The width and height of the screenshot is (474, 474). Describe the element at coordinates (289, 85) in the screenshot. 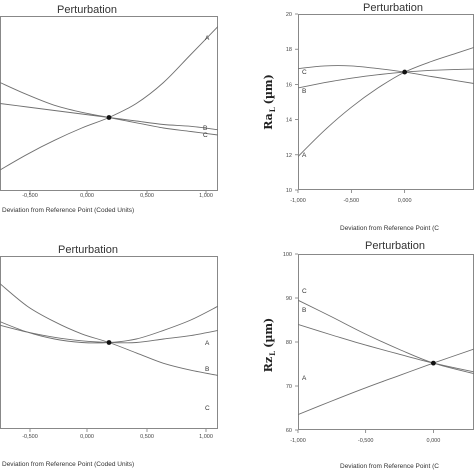

I see `y-tick-label: 16` at that location.